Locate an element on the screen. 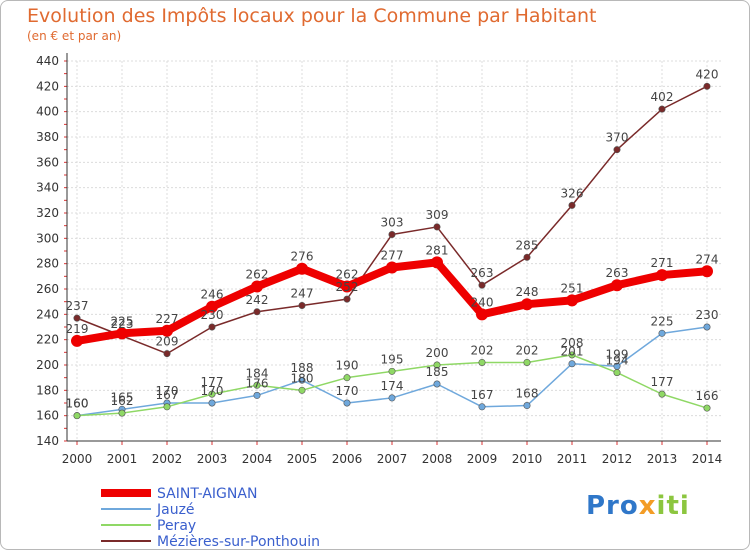 This screenshot has height=550, width=750. point-jauz--2011 is located at coordinates (572, 364).